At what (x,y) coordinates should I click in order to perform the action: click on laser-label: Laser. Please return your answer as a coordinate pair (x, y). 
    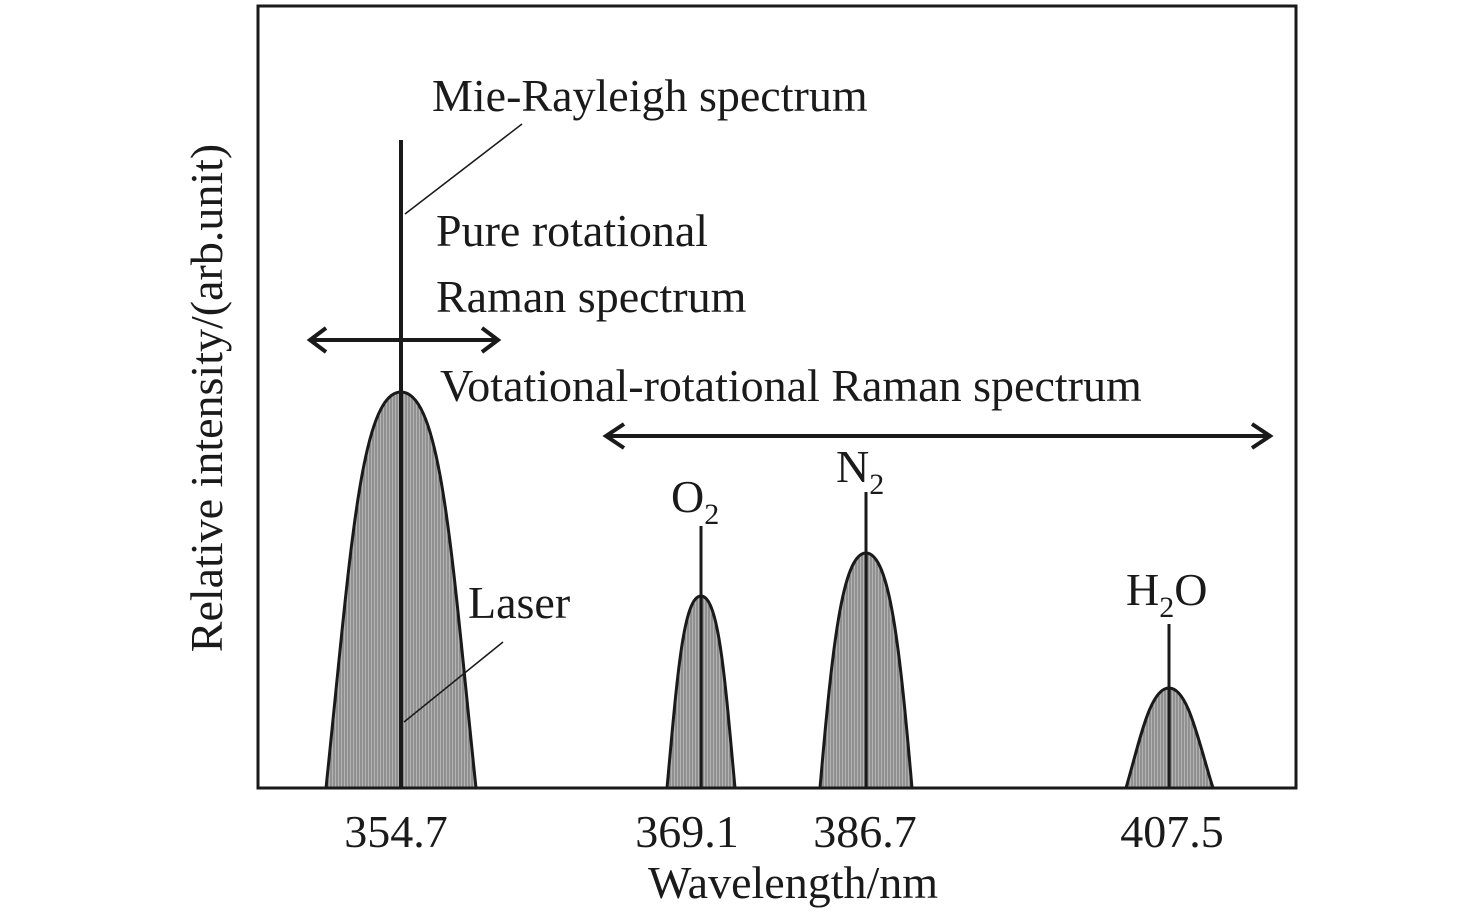
    Looking at the image, I should click on (519, 602).